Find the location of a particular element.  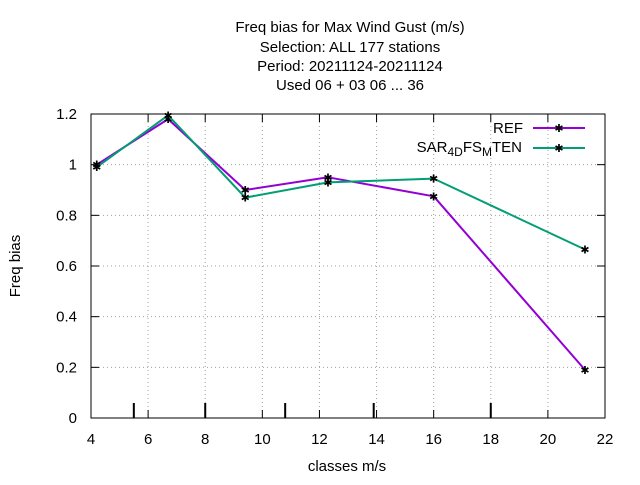

y-tick-label-6: 1.2 is located at coordinates (66, 114).